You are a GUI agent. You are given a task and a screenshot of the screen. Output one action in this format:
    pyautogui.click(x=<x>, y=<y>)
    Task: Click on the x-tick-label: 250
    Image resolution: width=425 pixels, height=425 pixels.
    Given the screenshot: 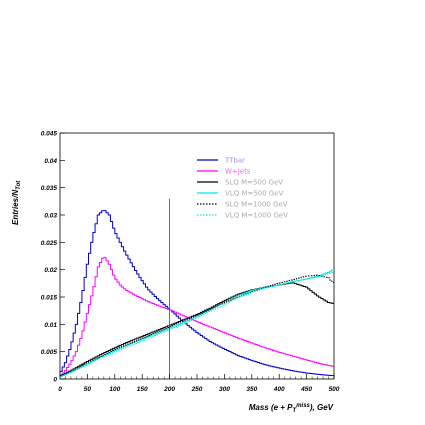 What is the action you would take?
    pyautogui.click(x=197, y=389)
    